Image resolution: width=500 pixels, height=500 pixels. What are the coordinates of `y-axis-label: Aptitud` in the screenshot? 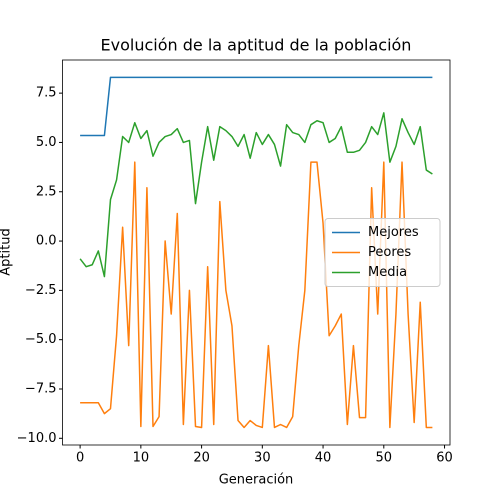 It's located at (7, 251).